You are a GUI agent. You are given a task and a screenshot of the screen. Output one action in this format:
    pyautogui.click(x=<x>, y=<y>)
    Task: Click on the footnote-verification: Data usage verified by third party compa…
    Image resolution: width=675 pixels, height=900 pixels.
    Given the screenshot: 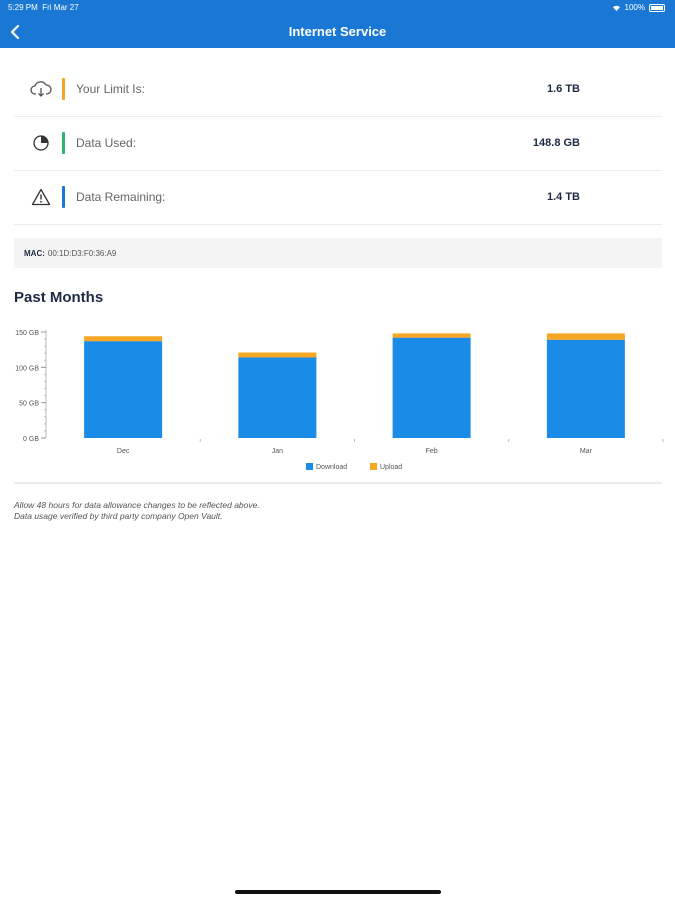 What is the action you would take?
    pyautogui.click(x=118, y=516)
    